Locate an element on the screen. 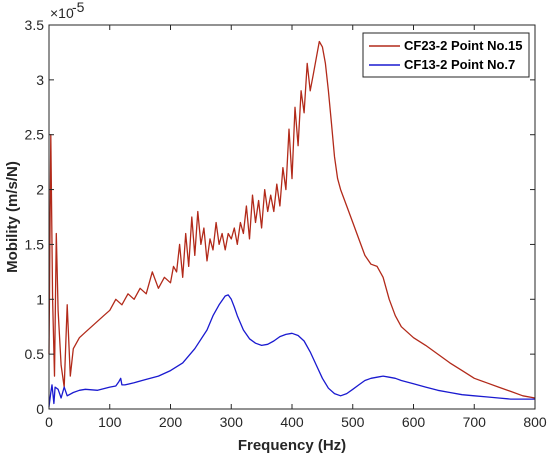  legend-label-cf13: CF13-2 Point No.7 is located at coordinates (459, 64).